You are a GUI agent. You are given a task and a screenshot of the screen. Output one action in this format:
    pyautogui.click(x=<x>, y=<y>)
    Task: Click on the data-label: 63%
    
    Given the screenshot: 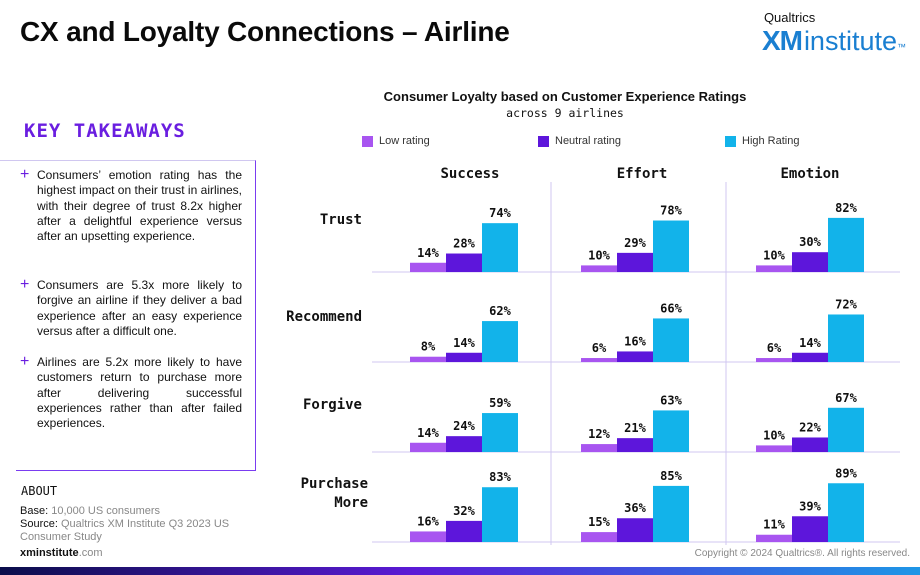 What is the action you would take?
    pyautogui.click(x=671, y=400)
    